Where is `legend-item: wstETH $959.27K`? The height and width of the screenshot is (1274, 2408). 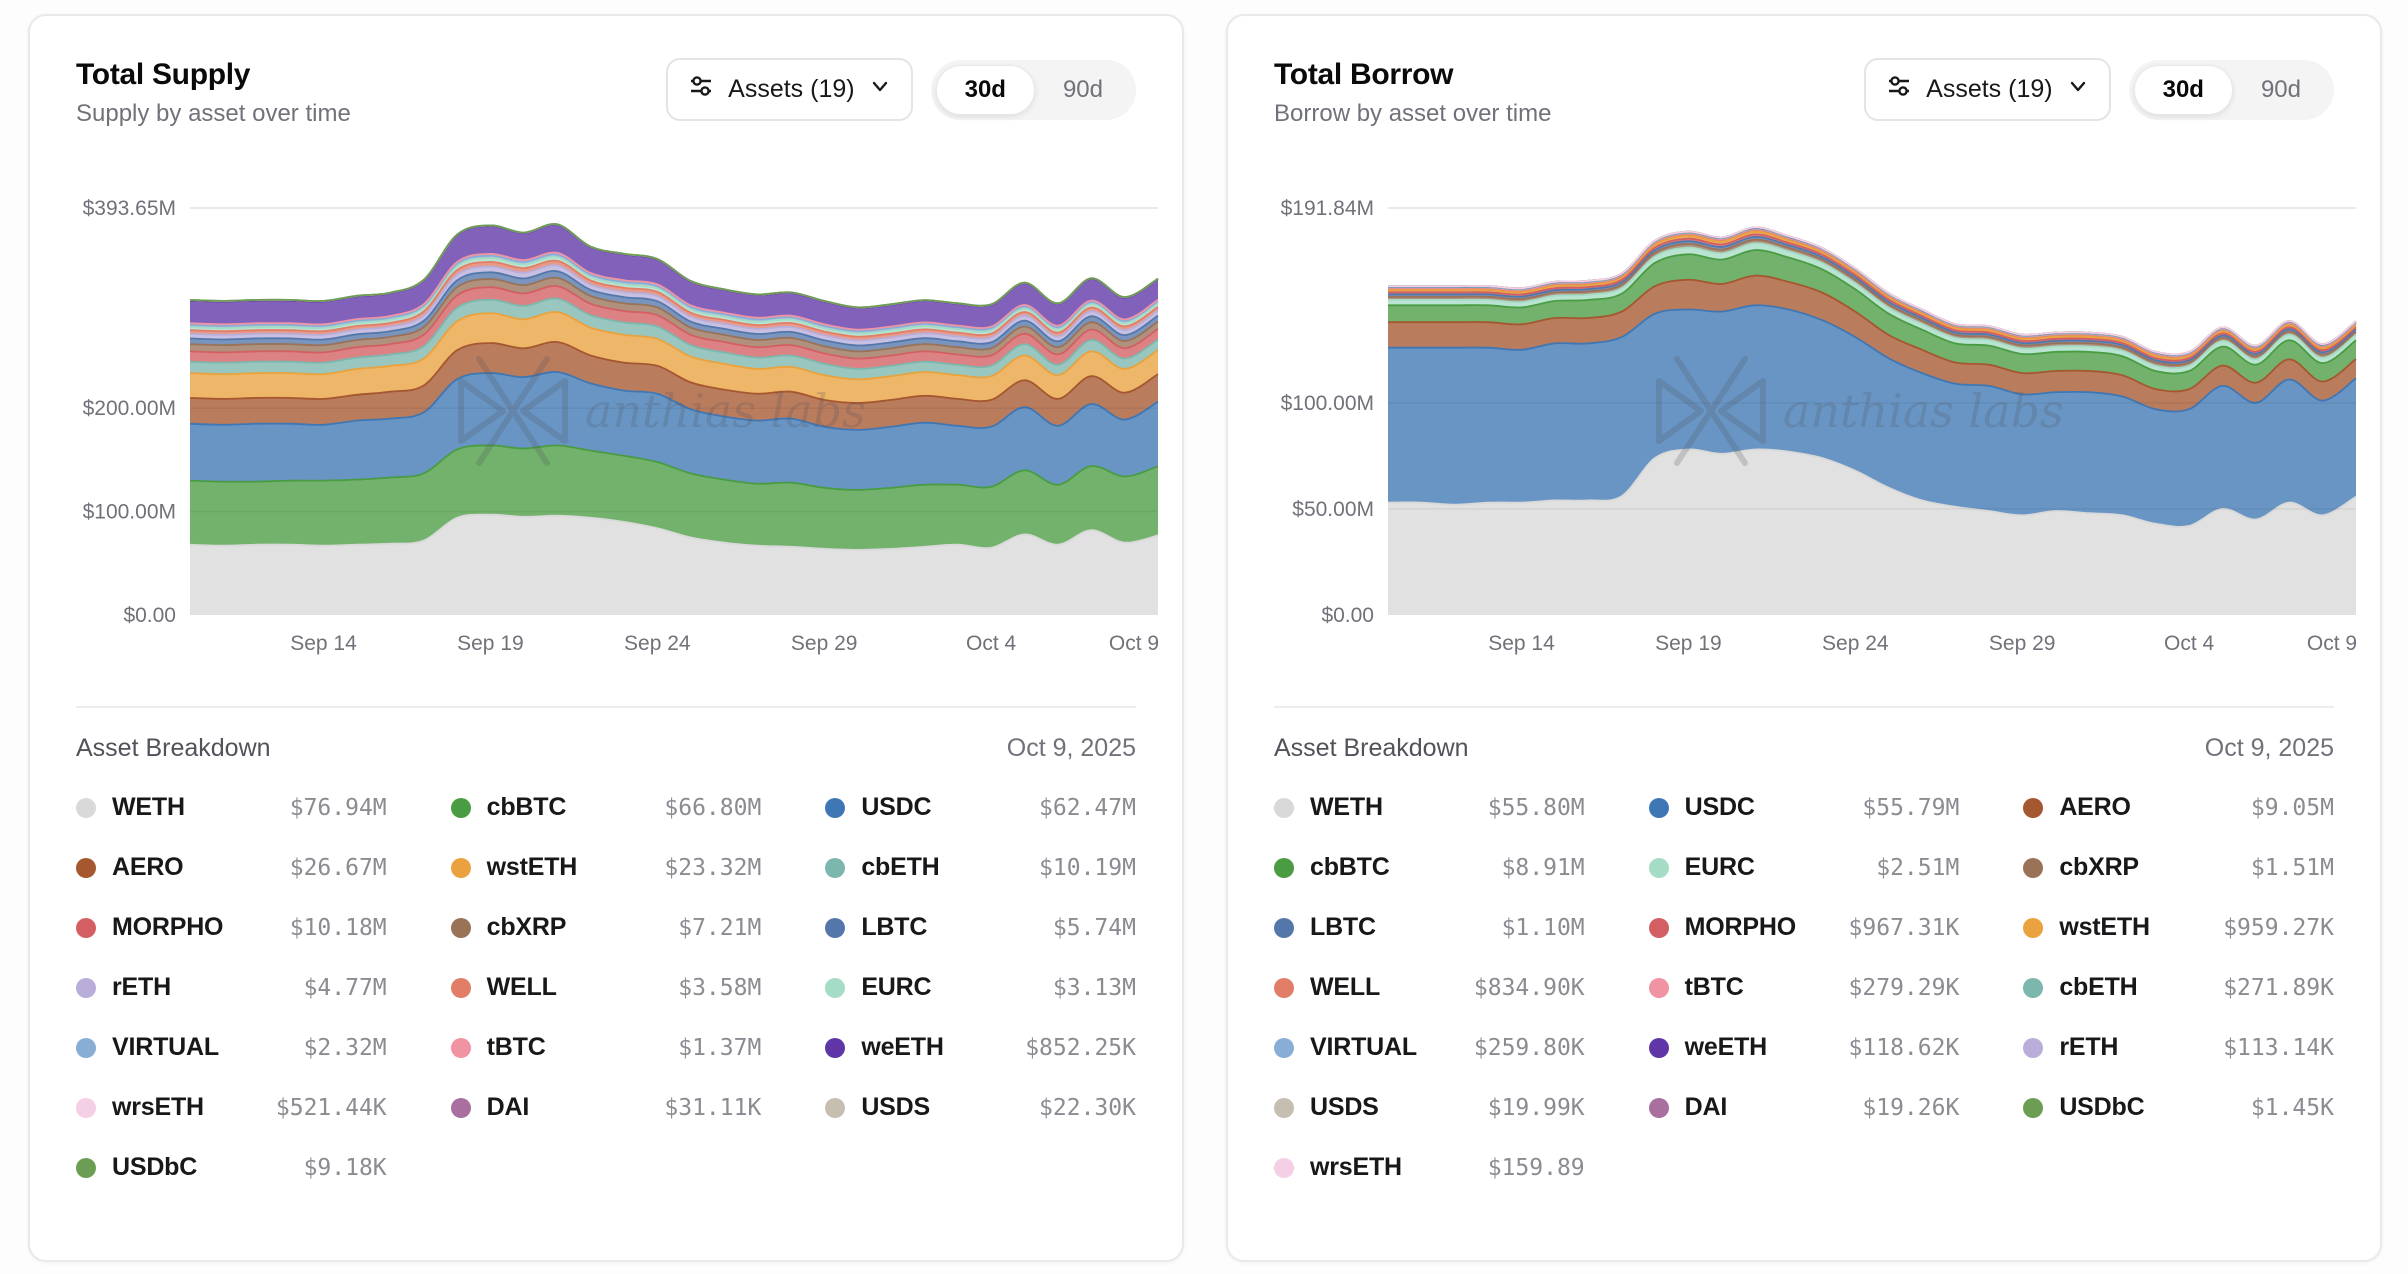 legend-item: wstETH $959.27K is located at coordinates (2178, 927).